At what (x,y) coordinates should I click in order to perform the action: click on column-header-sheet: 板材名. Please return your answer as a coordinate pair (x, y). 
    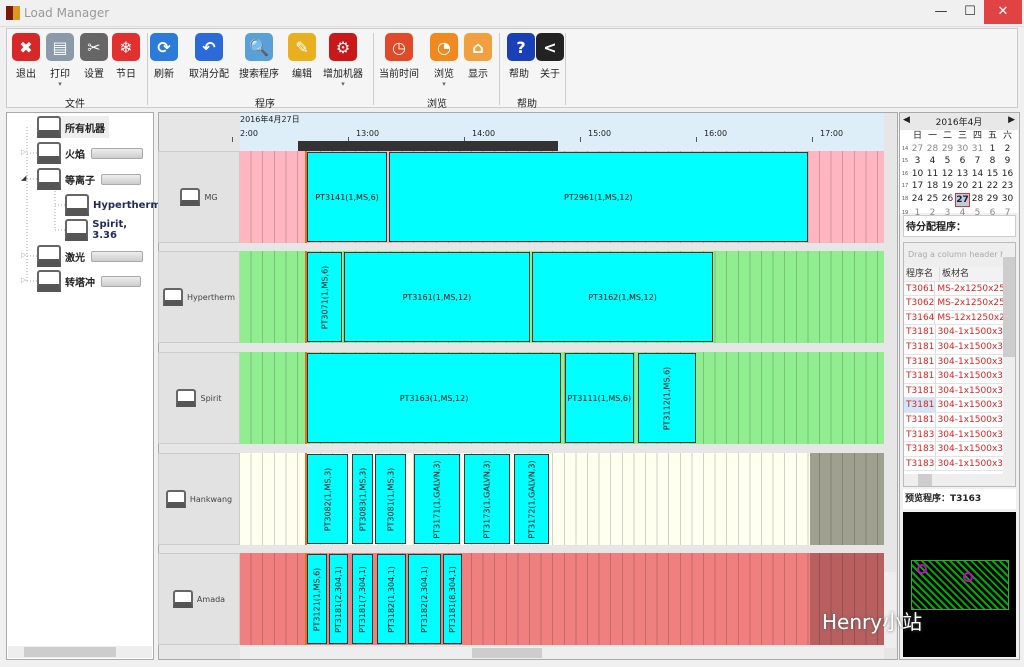
    Looking at the image, I should click on (956, 274).